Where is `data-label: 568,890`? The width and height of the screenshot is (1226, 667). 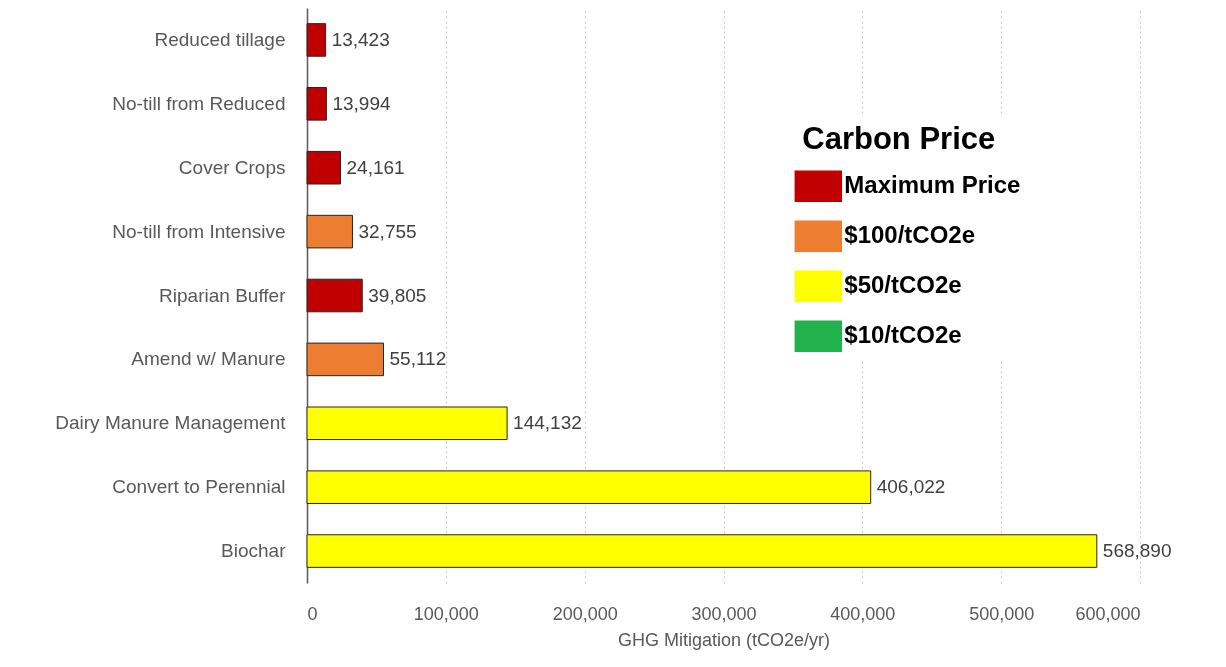 data-label: 568,890 is located at coordinates (1137, 551).